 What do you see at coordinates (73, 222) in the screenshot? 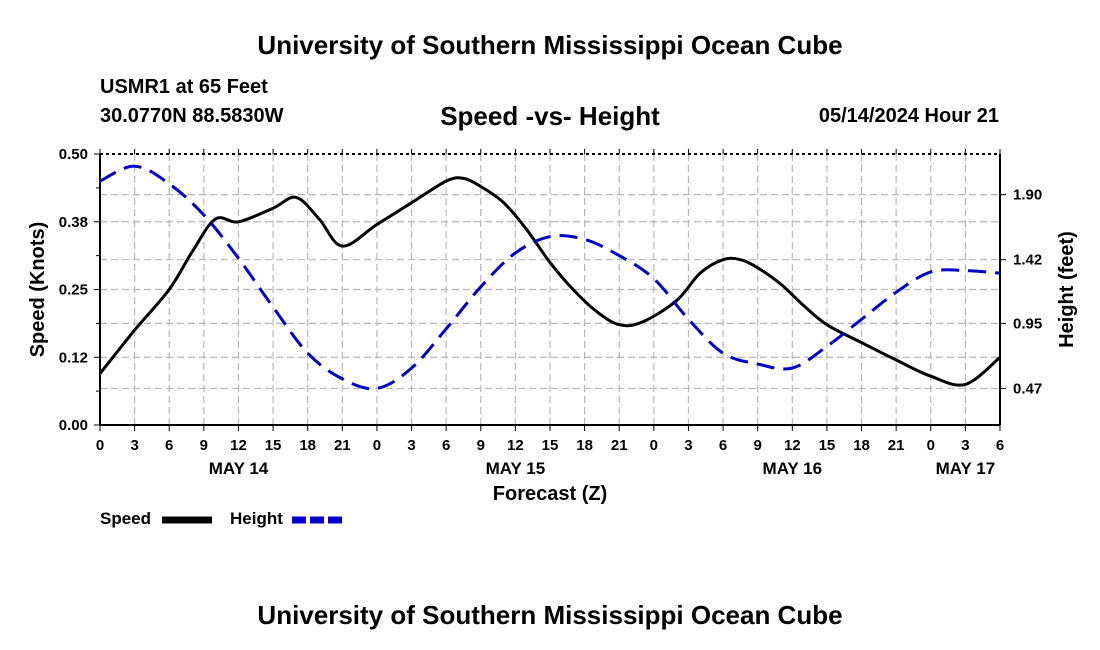
I see `y-tick-label: 0.38` at bounding box center [73, 222].